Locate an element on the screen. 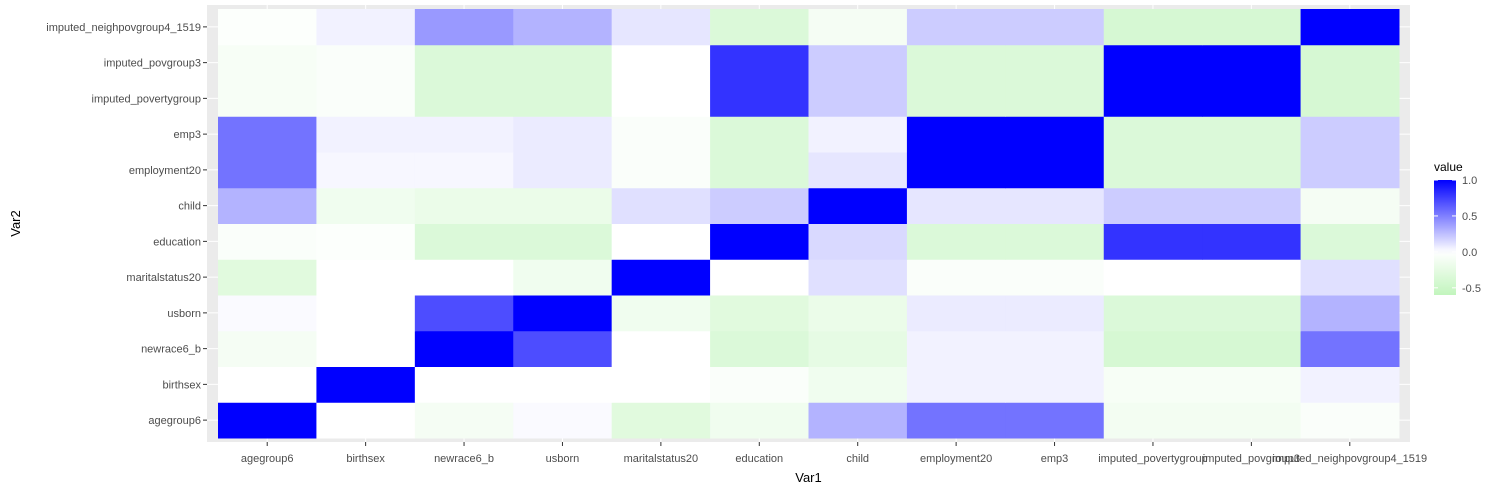 The image size is (1500, 490). y-axis-title: Var2 is located at coordinates (15, 223).